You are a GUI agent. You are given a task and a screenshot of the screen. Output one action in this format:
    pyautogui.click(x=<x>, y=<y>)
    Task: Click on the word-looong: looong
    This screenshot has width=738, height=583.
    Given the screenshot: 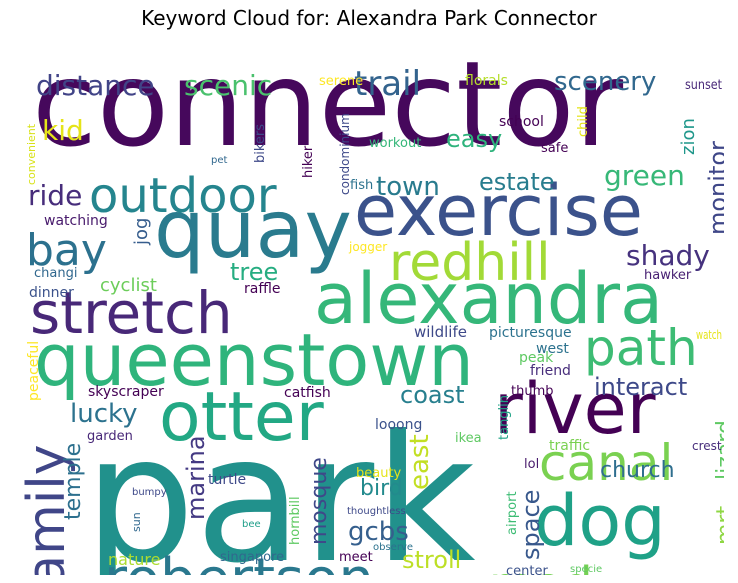 What is the action you would take?
    pyautogui.click(x=398, y=425)
    